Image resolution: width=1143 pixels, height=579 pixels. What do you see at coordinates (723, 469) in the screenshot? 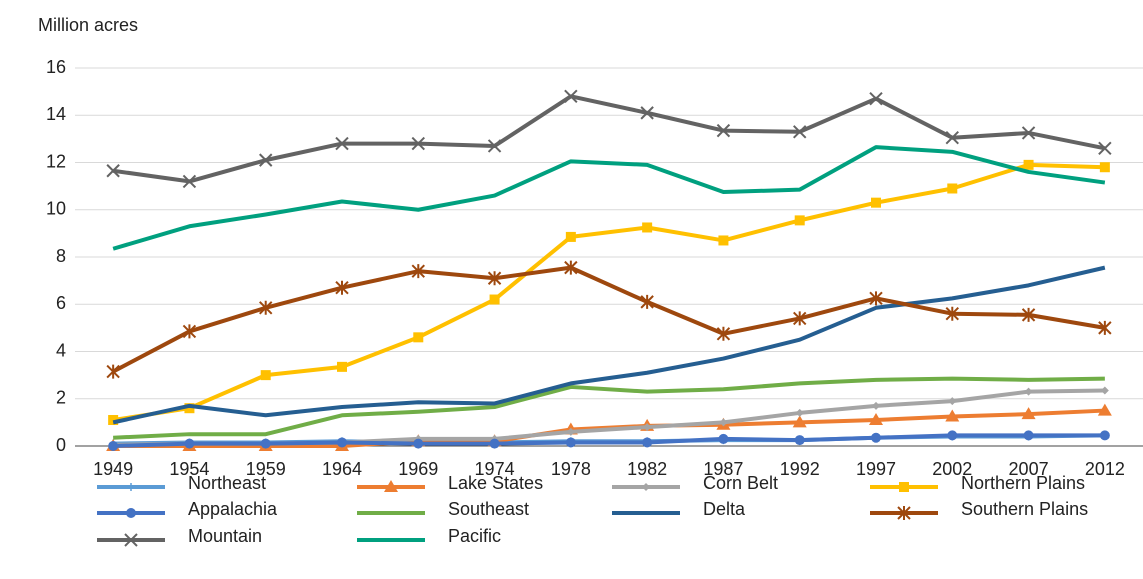
I see `x-tick-label: 1987` at bounding box center [723, 469].